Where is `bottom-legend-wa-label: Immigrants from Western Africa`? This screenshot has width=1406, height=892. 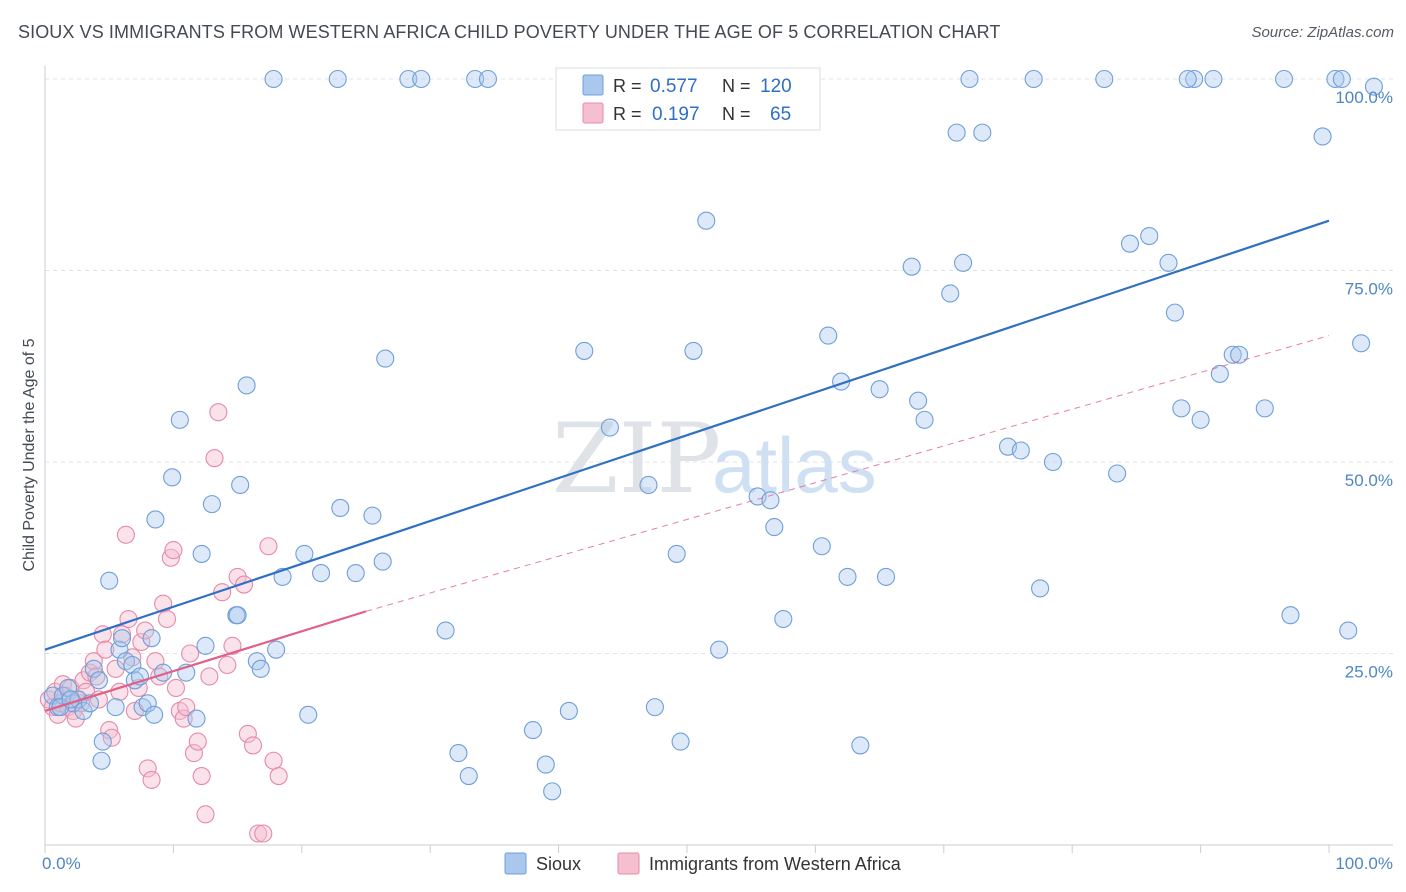 bottom-legend-wa-label: Immigrants from Western Africa is located at coordinates (775, 864).